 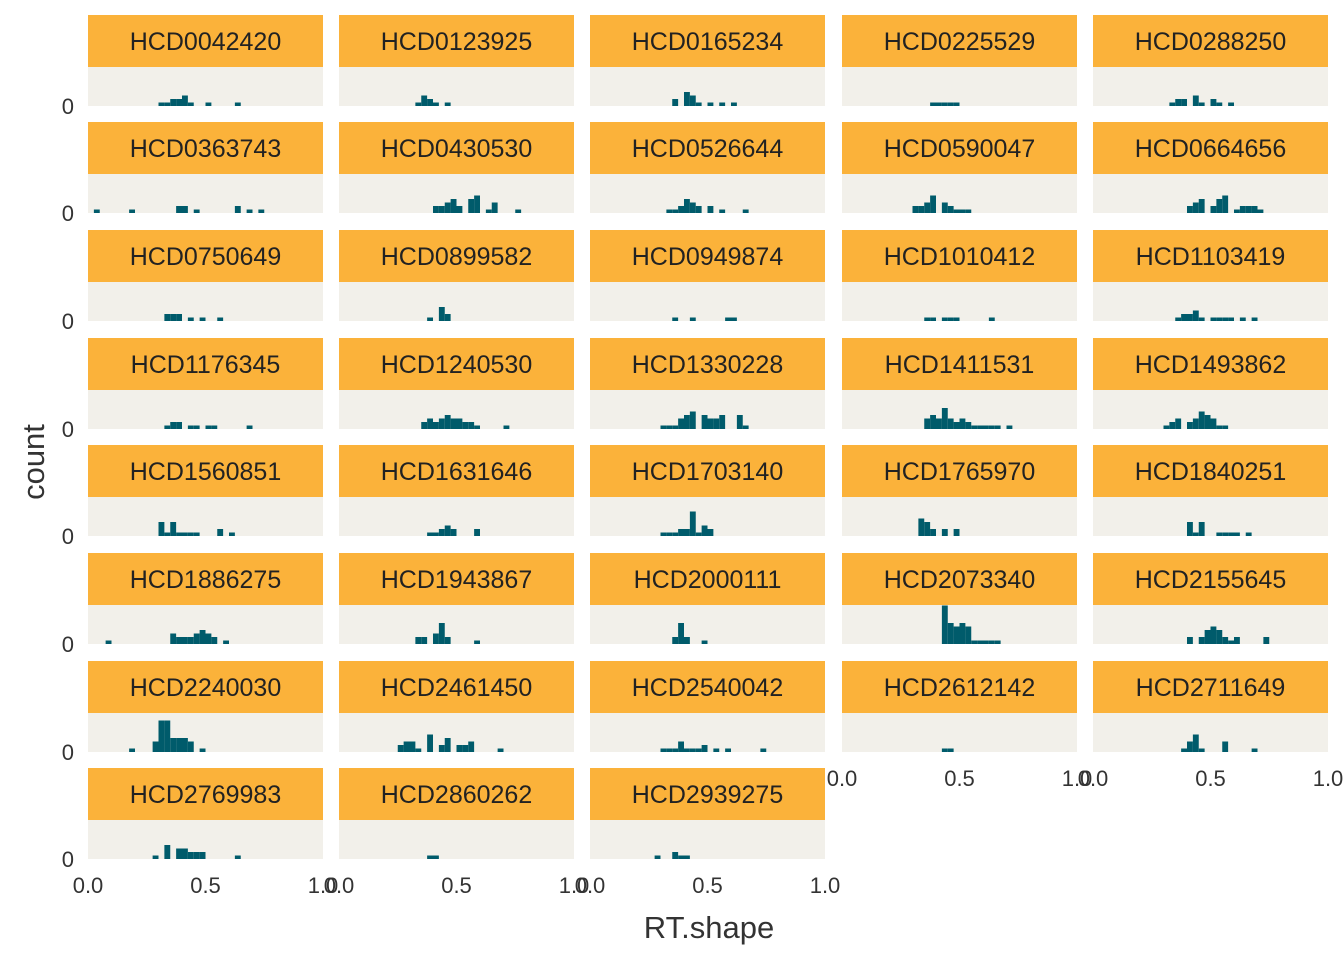 I want to click on facet-panel: HCD2769983 00.0 0.5 1.0, so click(x=200, y=833).